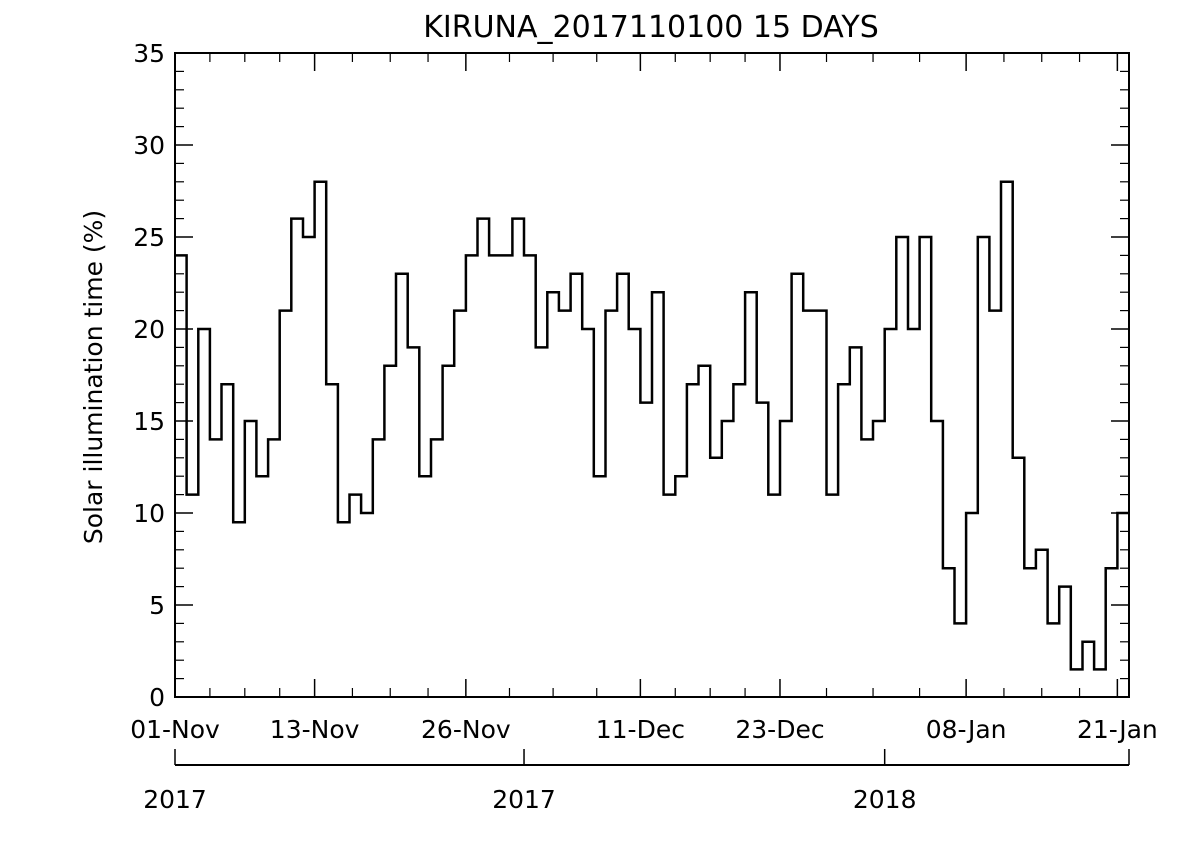  I want to click on year-tick-label: 2018, so click(885, 799).